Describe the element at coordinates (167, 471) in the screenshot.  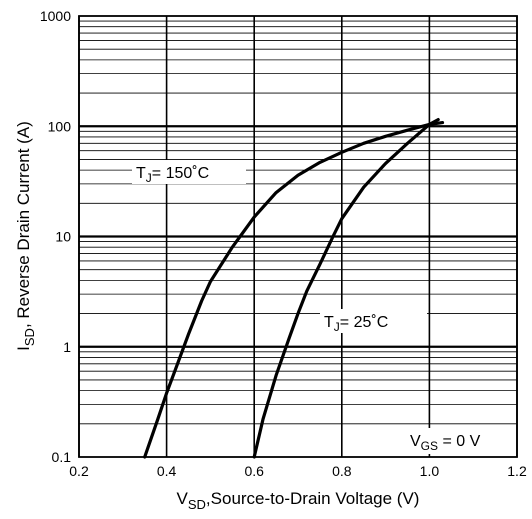
I see `x-tick-label: 0.4` at that location.